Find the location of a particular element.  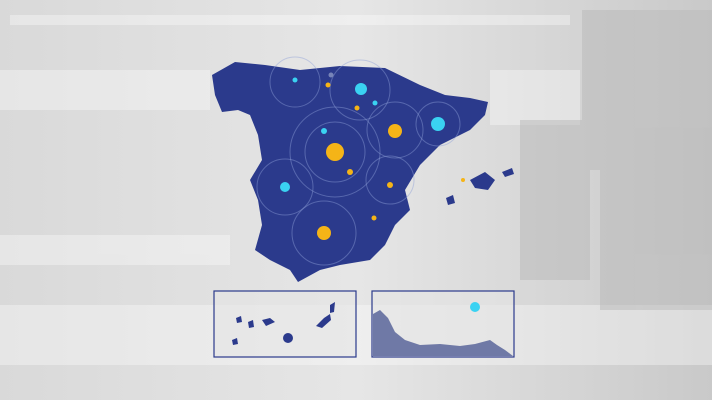

north-africa-inset is located at coordinates (443, 324).